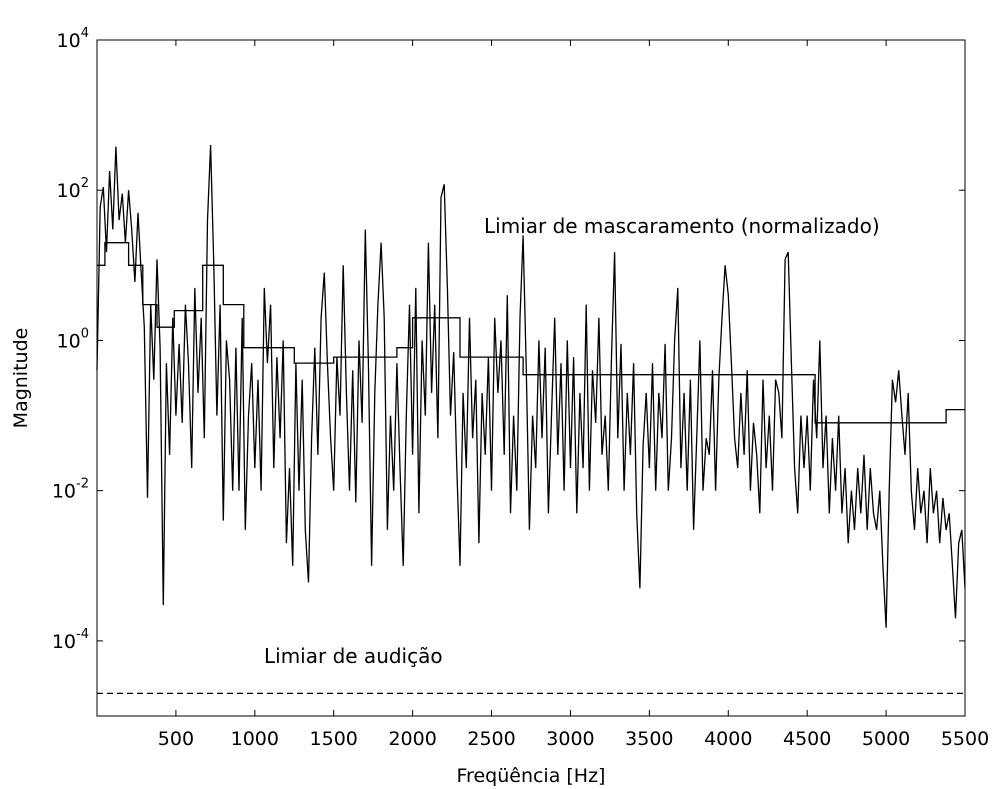 This screenshot has height=789, width=992. Describe the element at coordinates (807, 739) in the screenshot. I see `x-tick-label: 4500` at that location.